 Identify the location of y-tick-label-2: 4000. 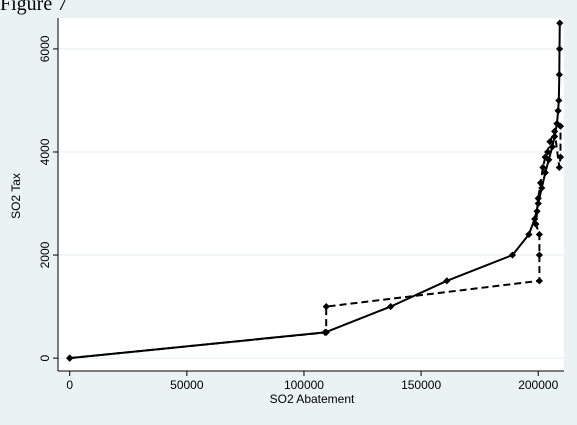
(45, 151).